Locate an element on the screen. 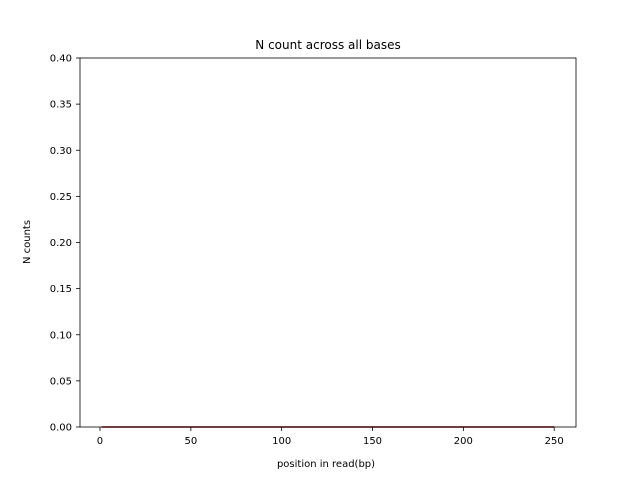 The height and width of the screenshot is (480, 640). chart-title: N count across all bases is located at coordinates (327, 45).